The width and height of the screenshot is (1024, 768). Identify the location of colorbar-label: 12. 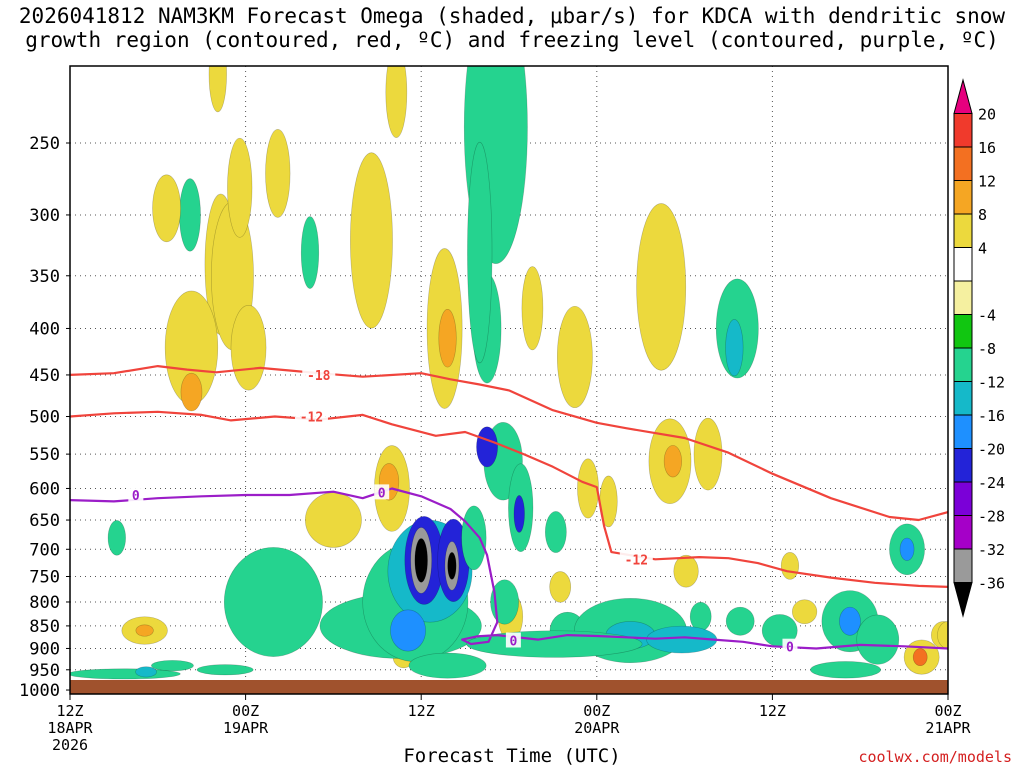
(987, 182).